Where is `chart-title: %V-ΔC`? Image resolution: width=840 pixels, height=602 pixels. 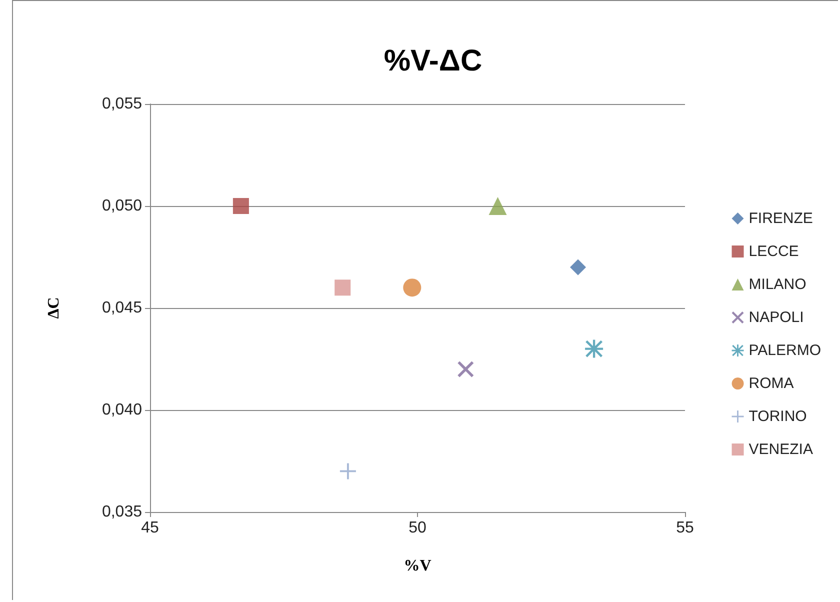 chart-title: %V-ΔC is located at coordinates (433, 61).